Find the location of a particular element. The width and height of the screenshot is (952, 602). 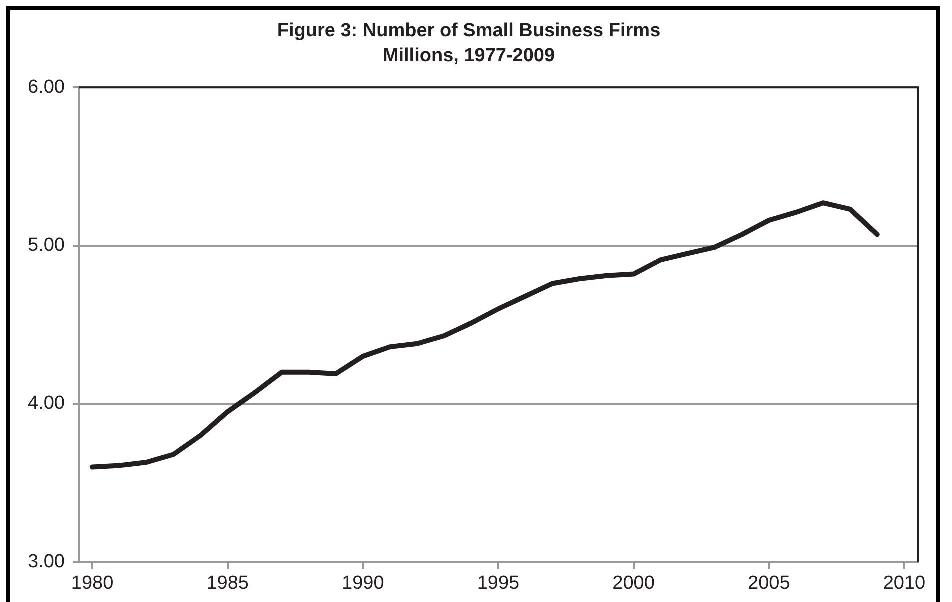

chart-subtitle: Millions, 1977-2009 is located at coordinates (469, 55).